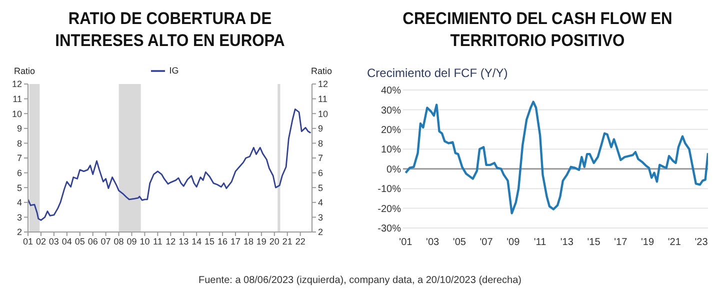 This screenshot has height=307, width=720. Describe the element at coordinates (19, 143) in the screenshot. I see `y-tick-label: 8` at that location.